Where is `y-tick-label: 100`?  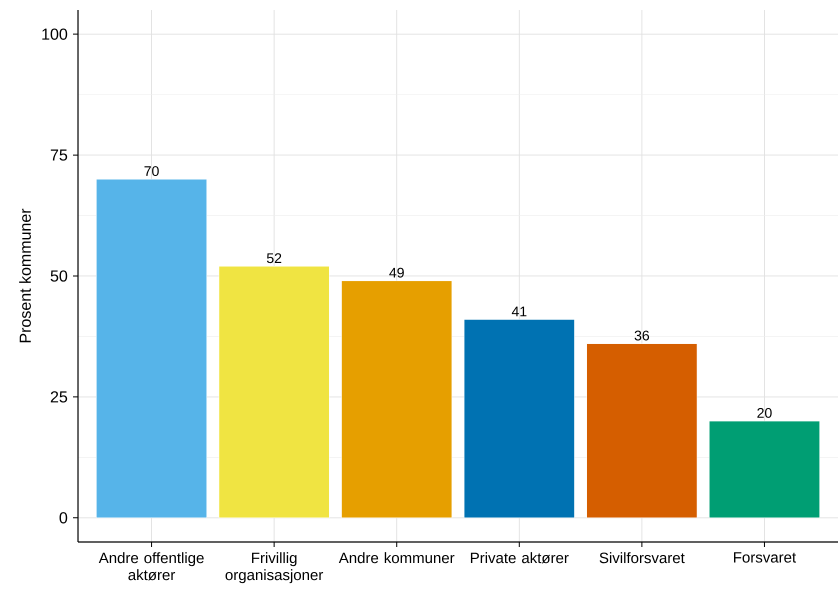
y-tick-label: 100 is located at coordinates (55, 34).